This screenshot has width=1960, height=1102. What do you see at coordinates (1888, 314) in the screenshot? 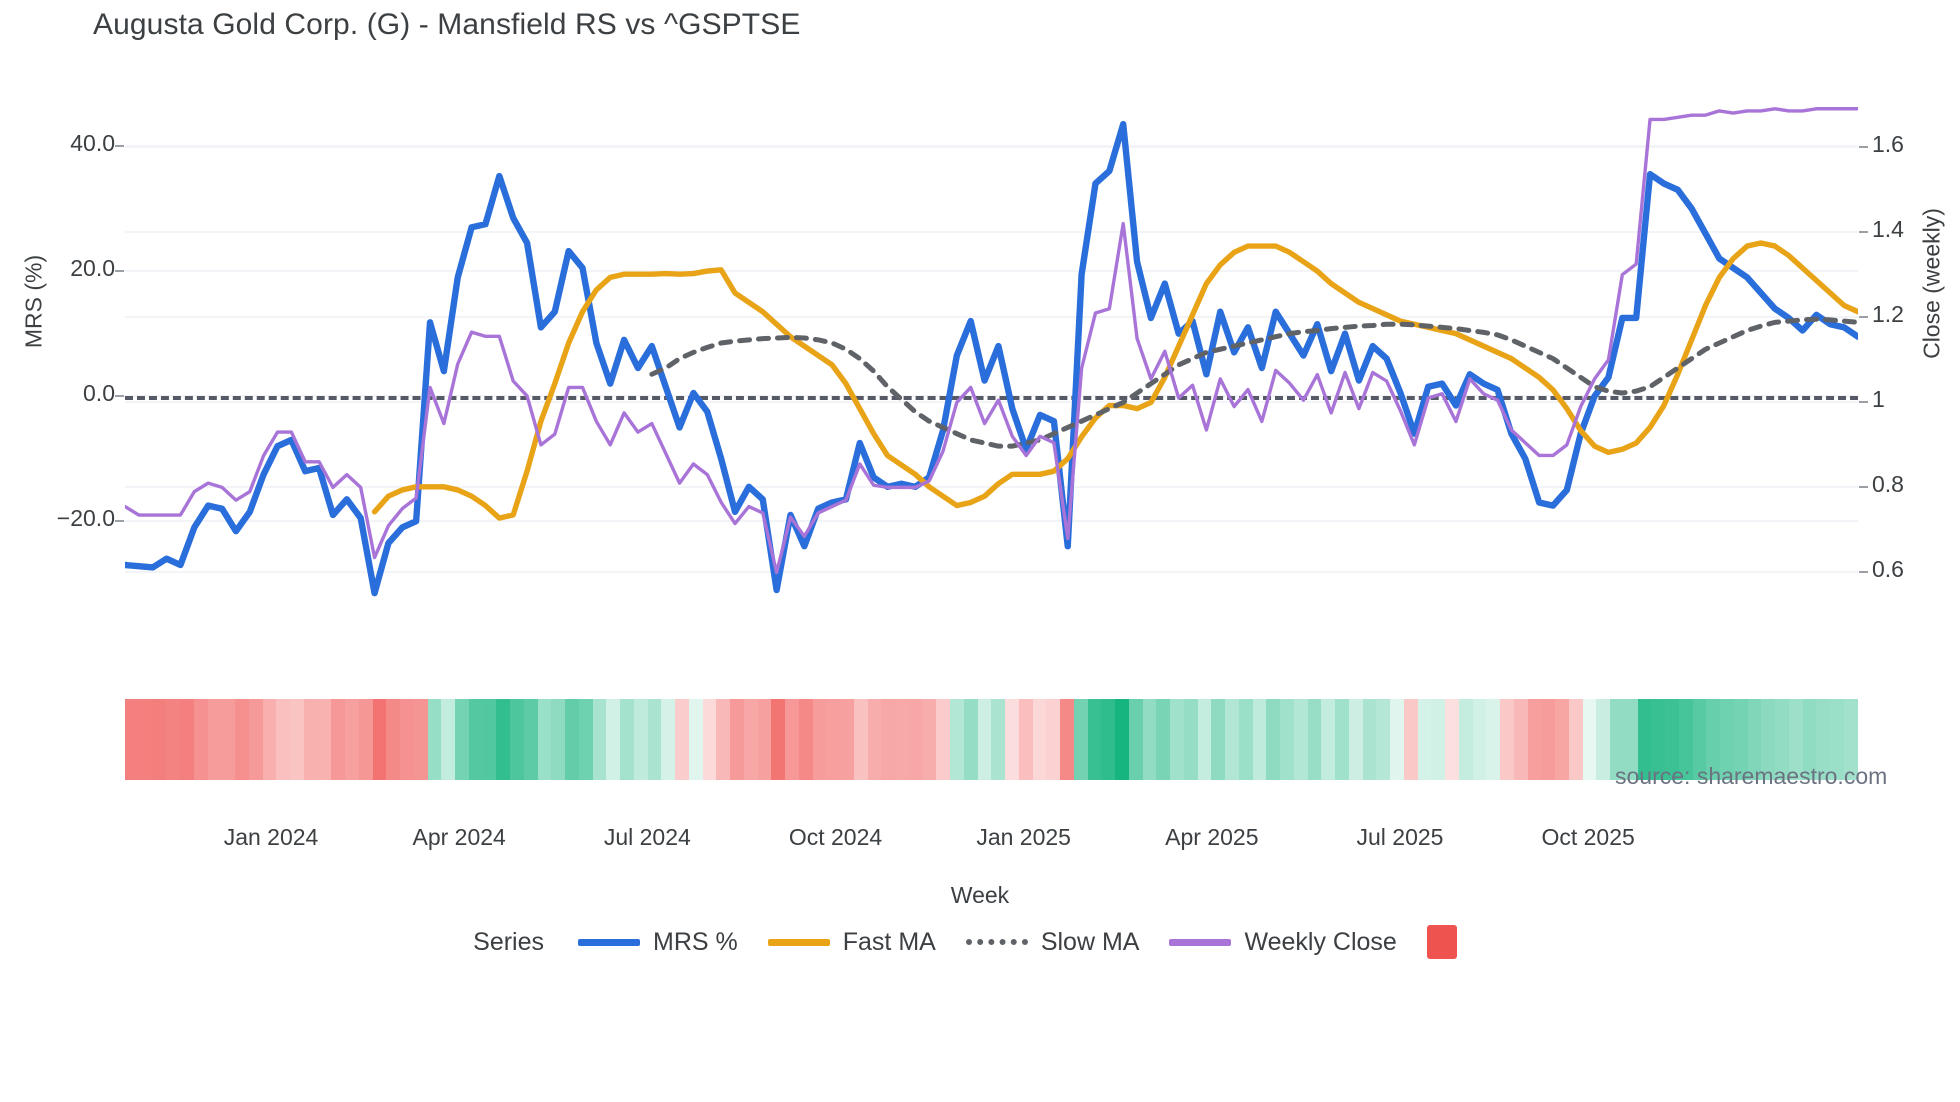
I see `y-axis-right-tick-label: 1.2` at bounding box center [1888, 314].